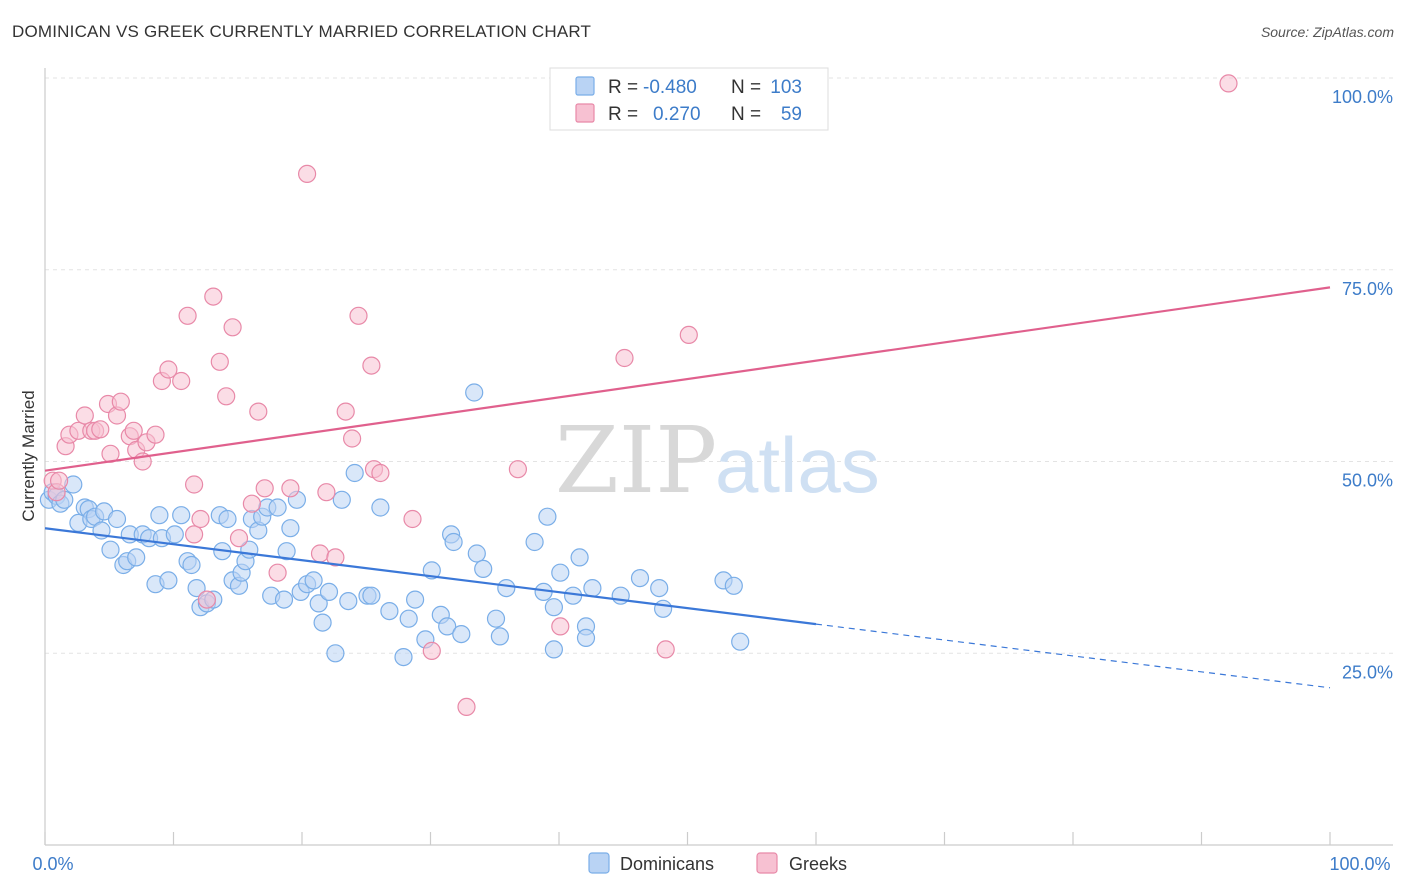 The height and width of the screenshot is (892, 1406). What do you see at coordinates (717, 863) in the screenshot?
I see `bottom-legend: Dominicans Greeks` at bounding box center [717, 863].